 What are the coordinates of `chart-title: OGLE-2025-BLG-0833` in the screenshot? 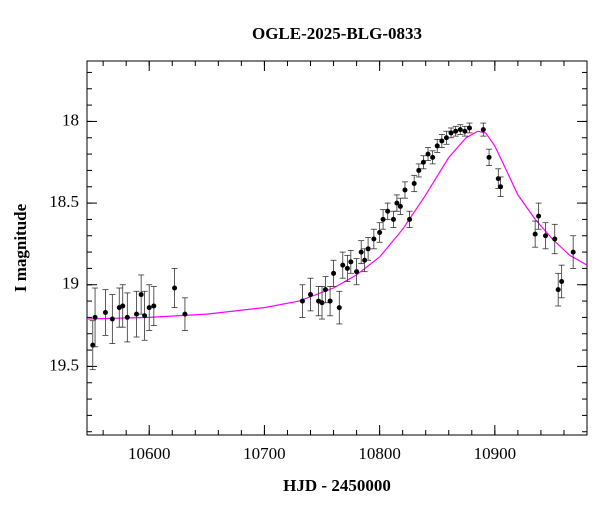 It's located at (337, 33).